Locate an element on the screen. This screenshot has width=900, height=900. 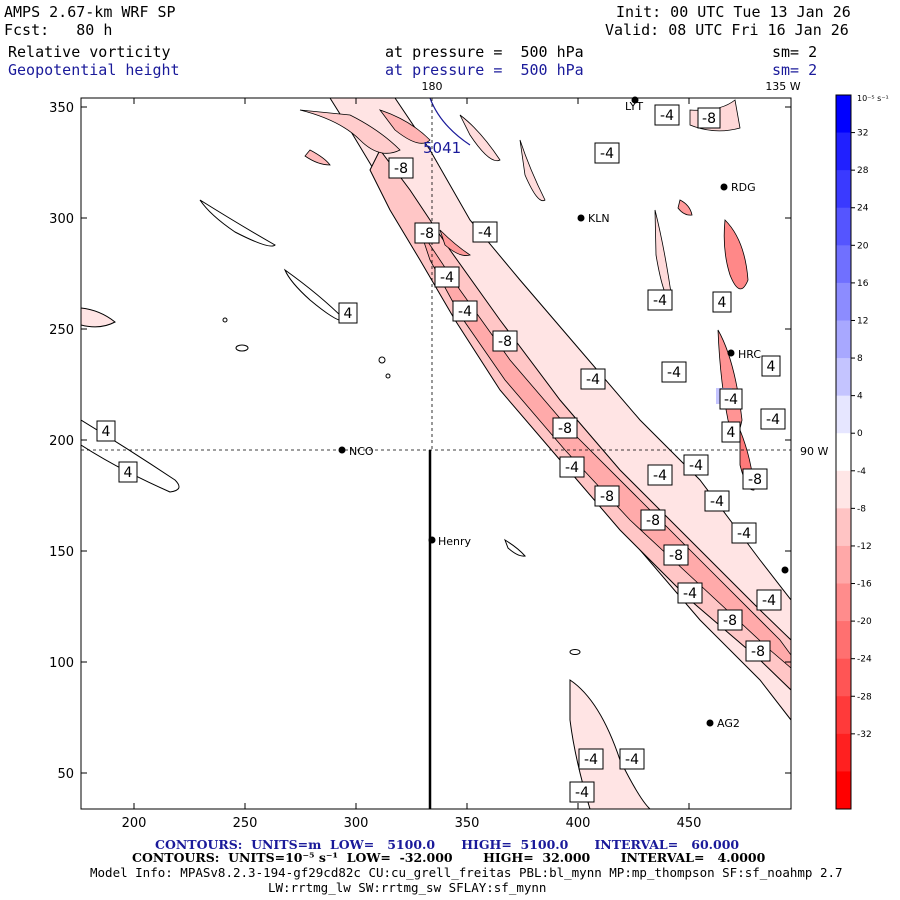
colorbar-label: -20 is located at coordinates (864, 622).